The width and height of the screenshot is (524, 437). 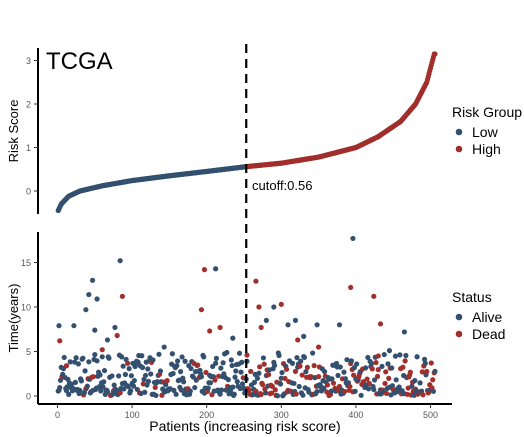 What do you see at coordinates (28, 105) in the screenshot?
I see `risk-score-y-tick-label: 2` at bounding box center [28, 105].